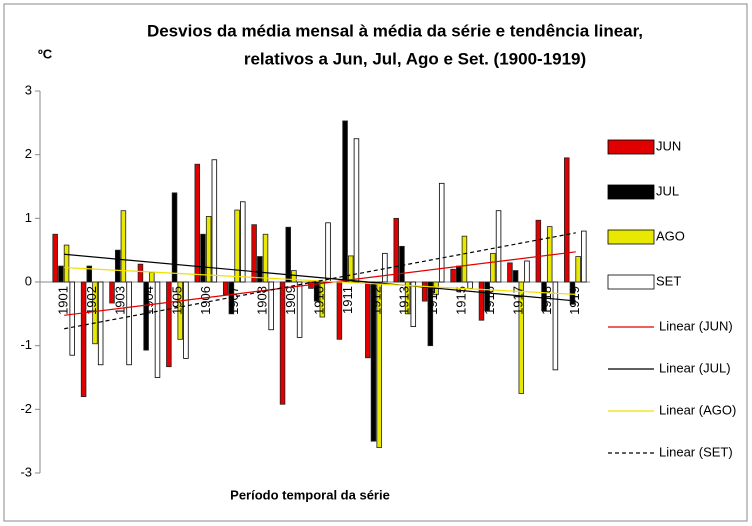 The height and width of the screenshot is (526, 752). I want to click on legend-label: JUN, so click(668, 145).